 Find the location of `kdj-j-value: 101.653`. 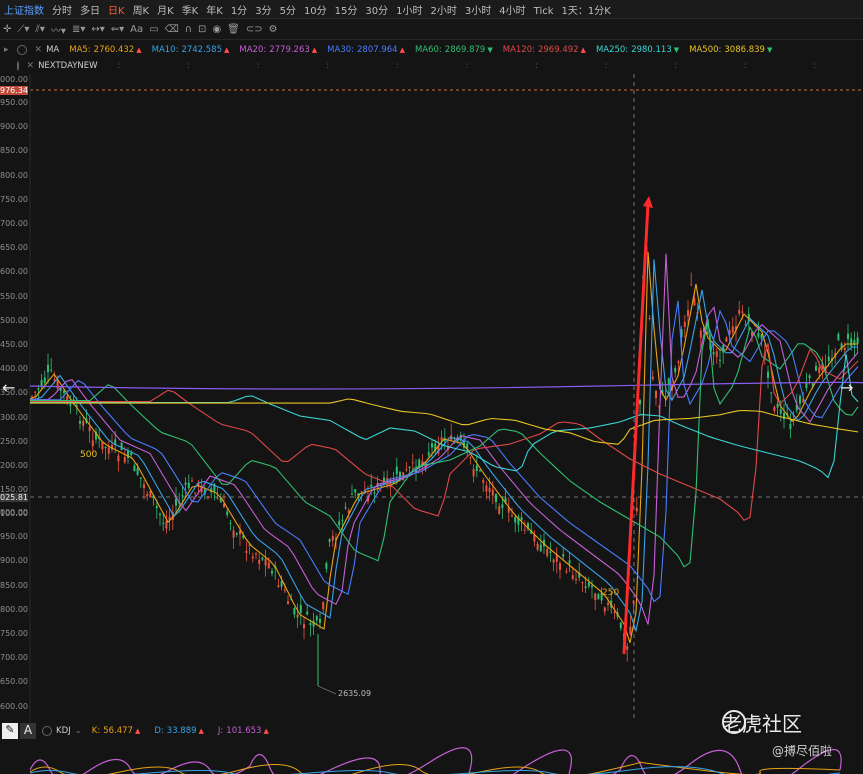

kdj-j-value: 101.653 is located at coordinates (244, 731).